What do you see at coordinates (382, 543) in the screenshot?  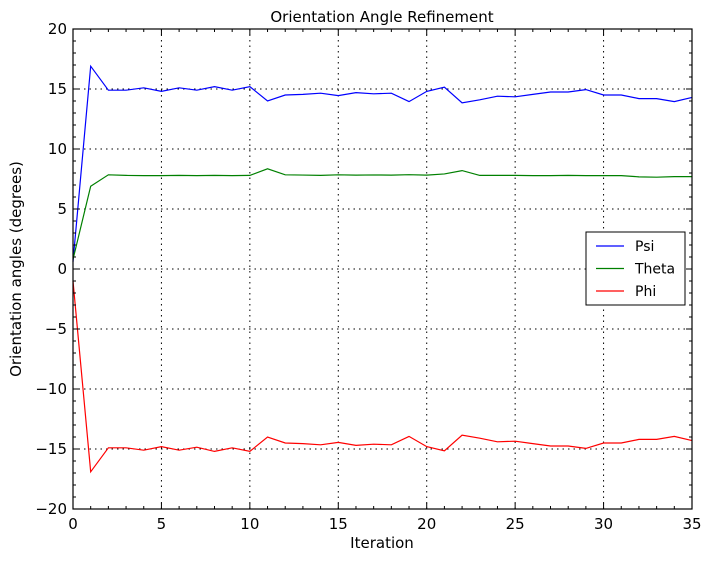 I see `x-axis-label: Iteration` at bounding box center [382, 543].